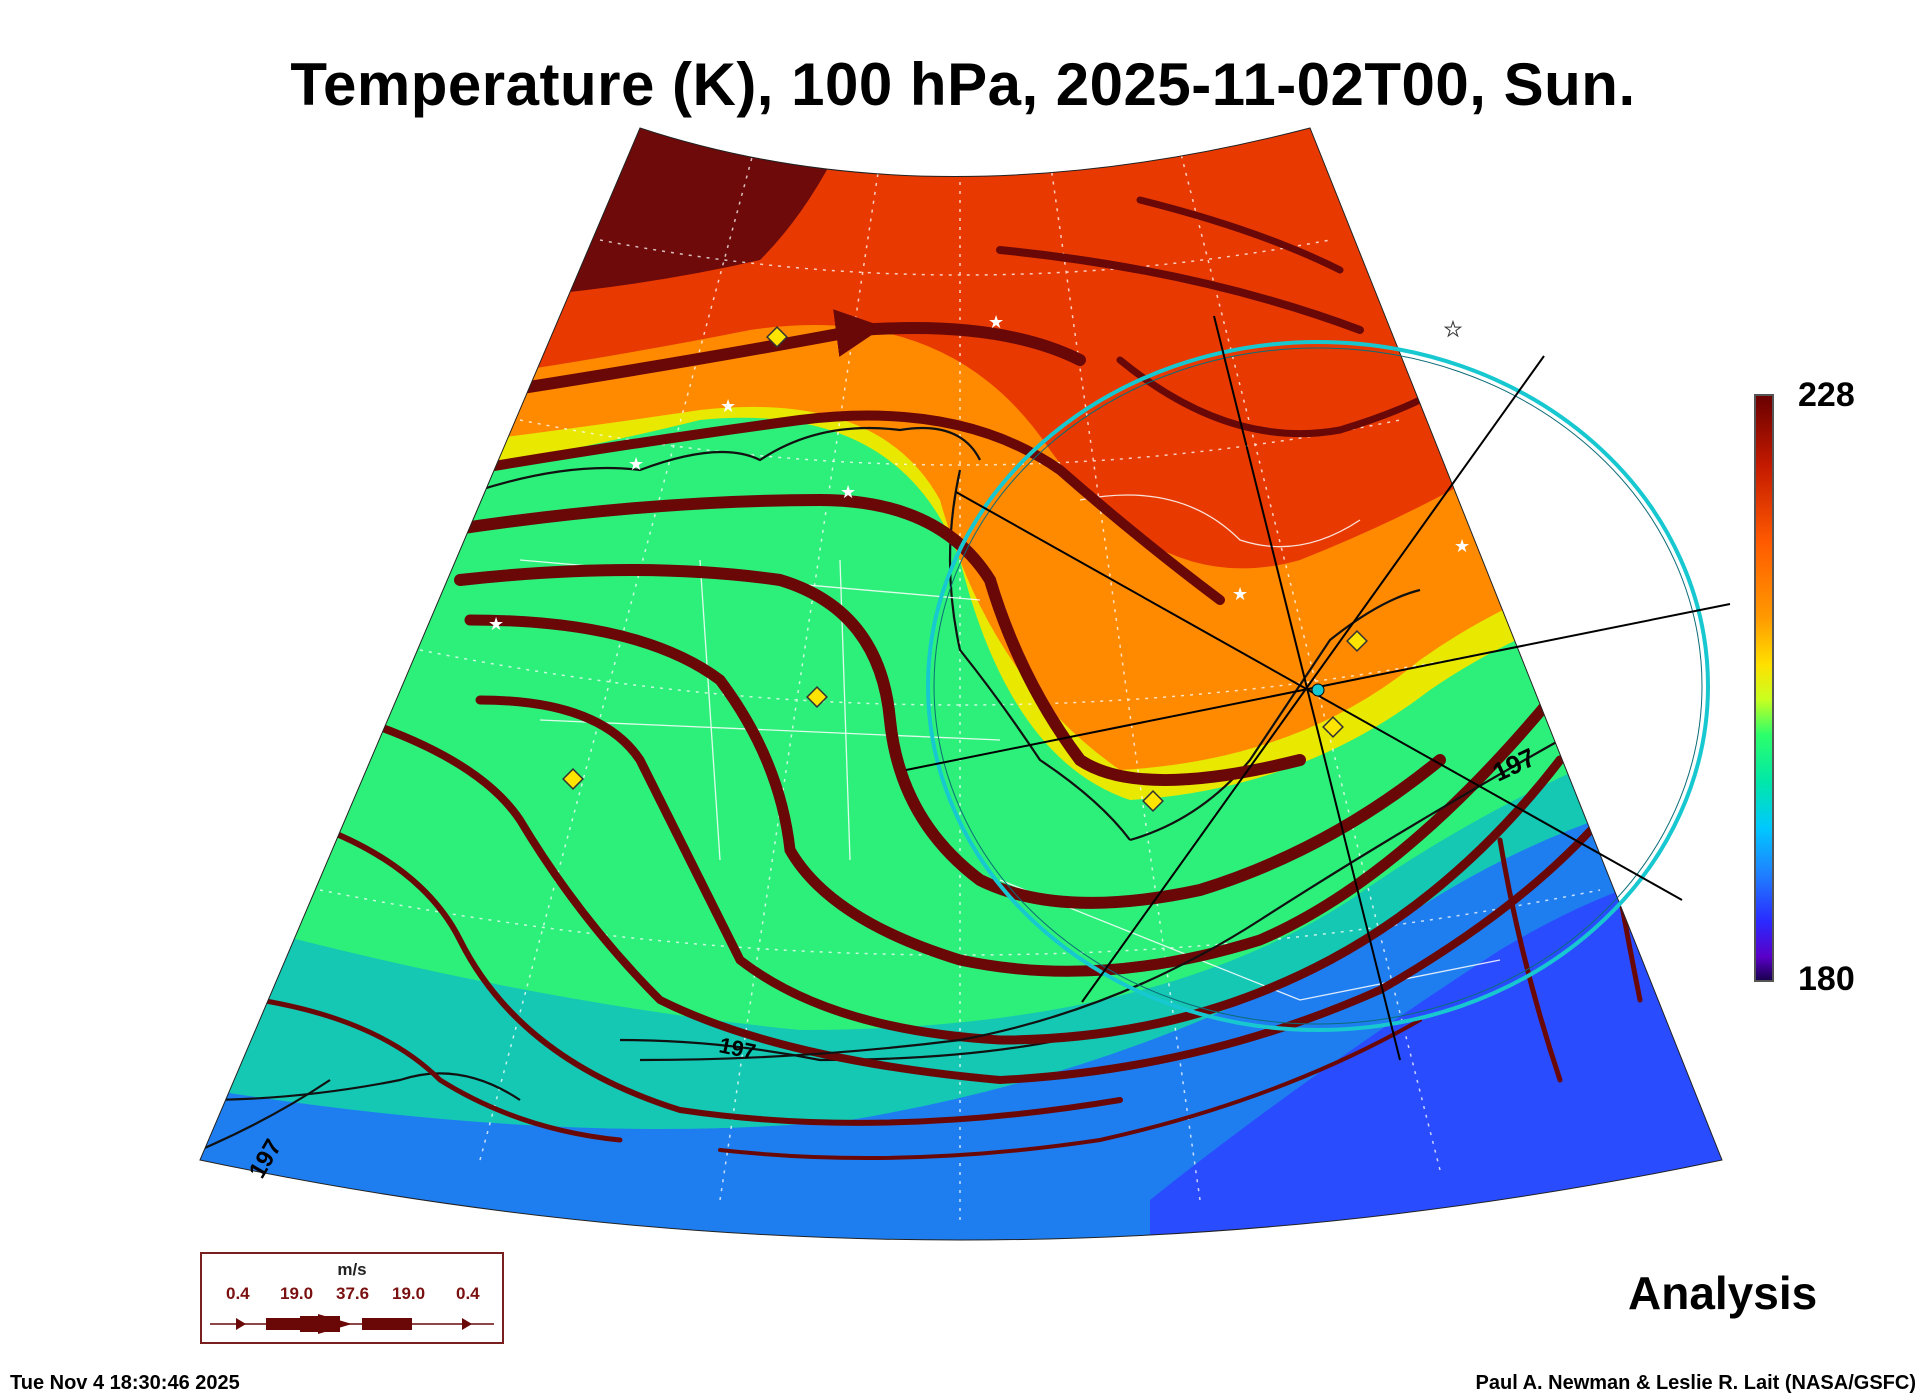  Describe the element at coordinates (353, 1293) in the screenshot. I see `wind-legend-value: 37.6` at that location.